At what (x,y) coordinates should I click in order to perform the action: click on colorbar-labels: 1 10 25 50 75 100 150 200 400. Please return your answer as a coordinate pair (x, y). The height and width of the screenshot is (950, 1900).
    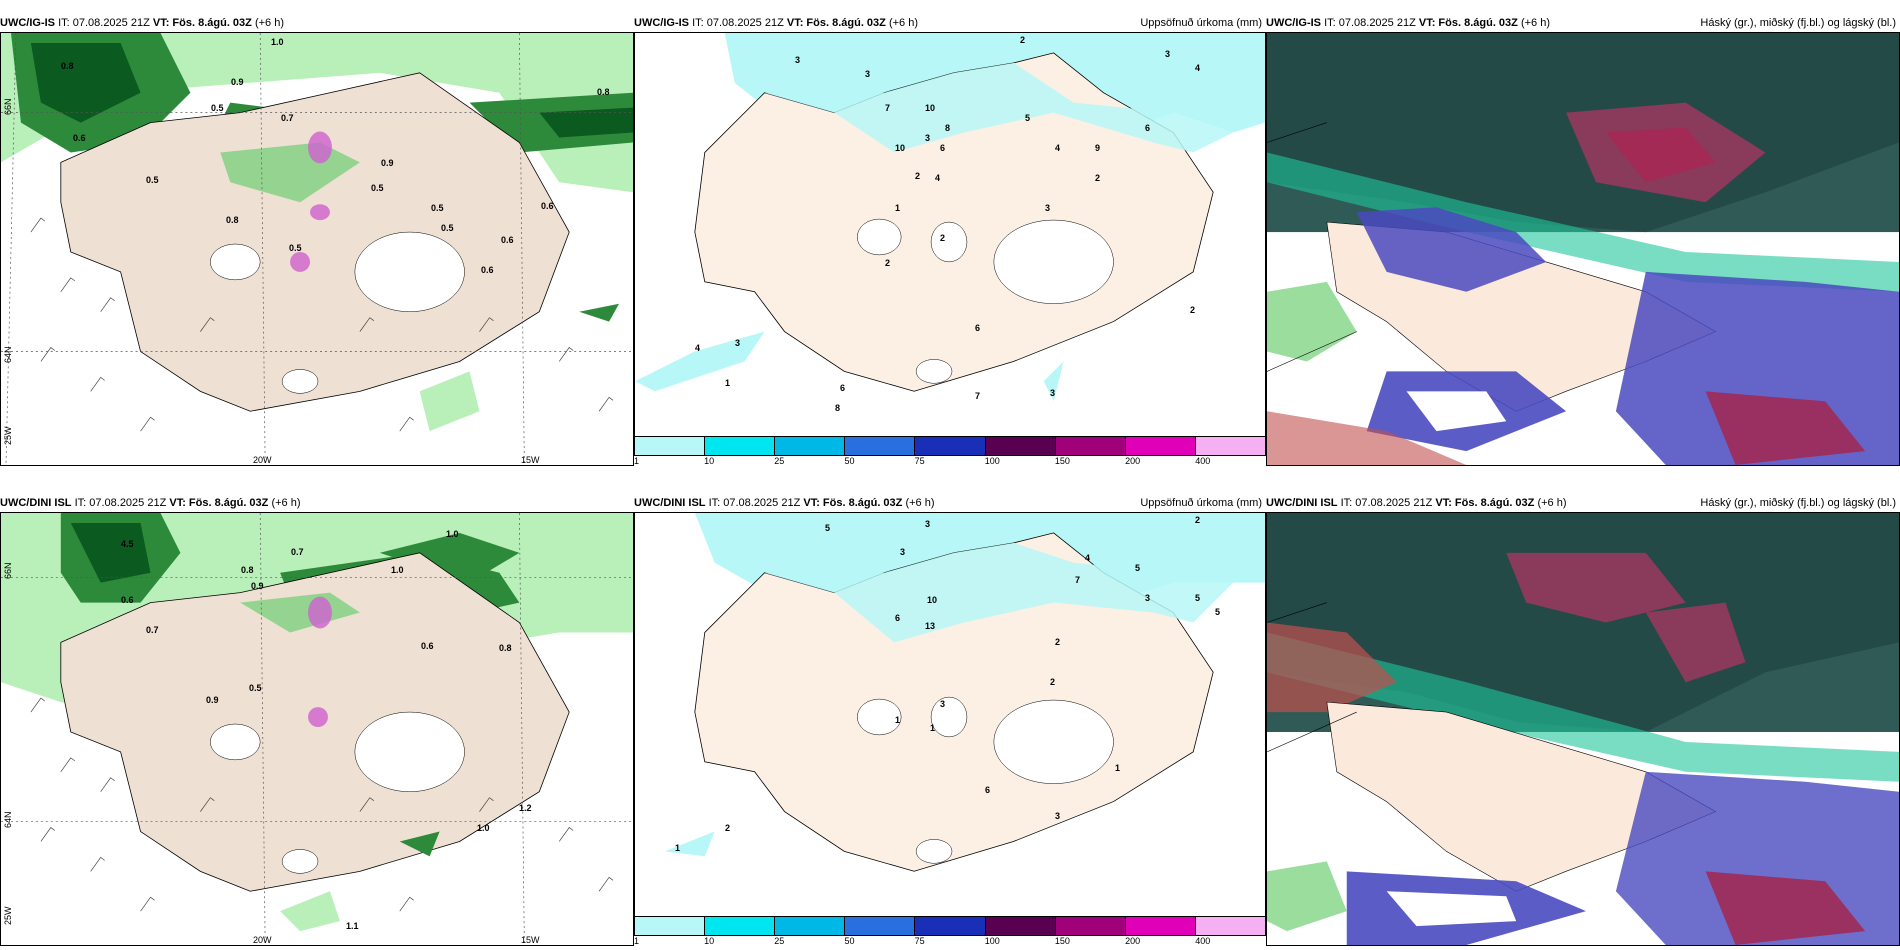
    Looking at the image, I should click on (950, 462).